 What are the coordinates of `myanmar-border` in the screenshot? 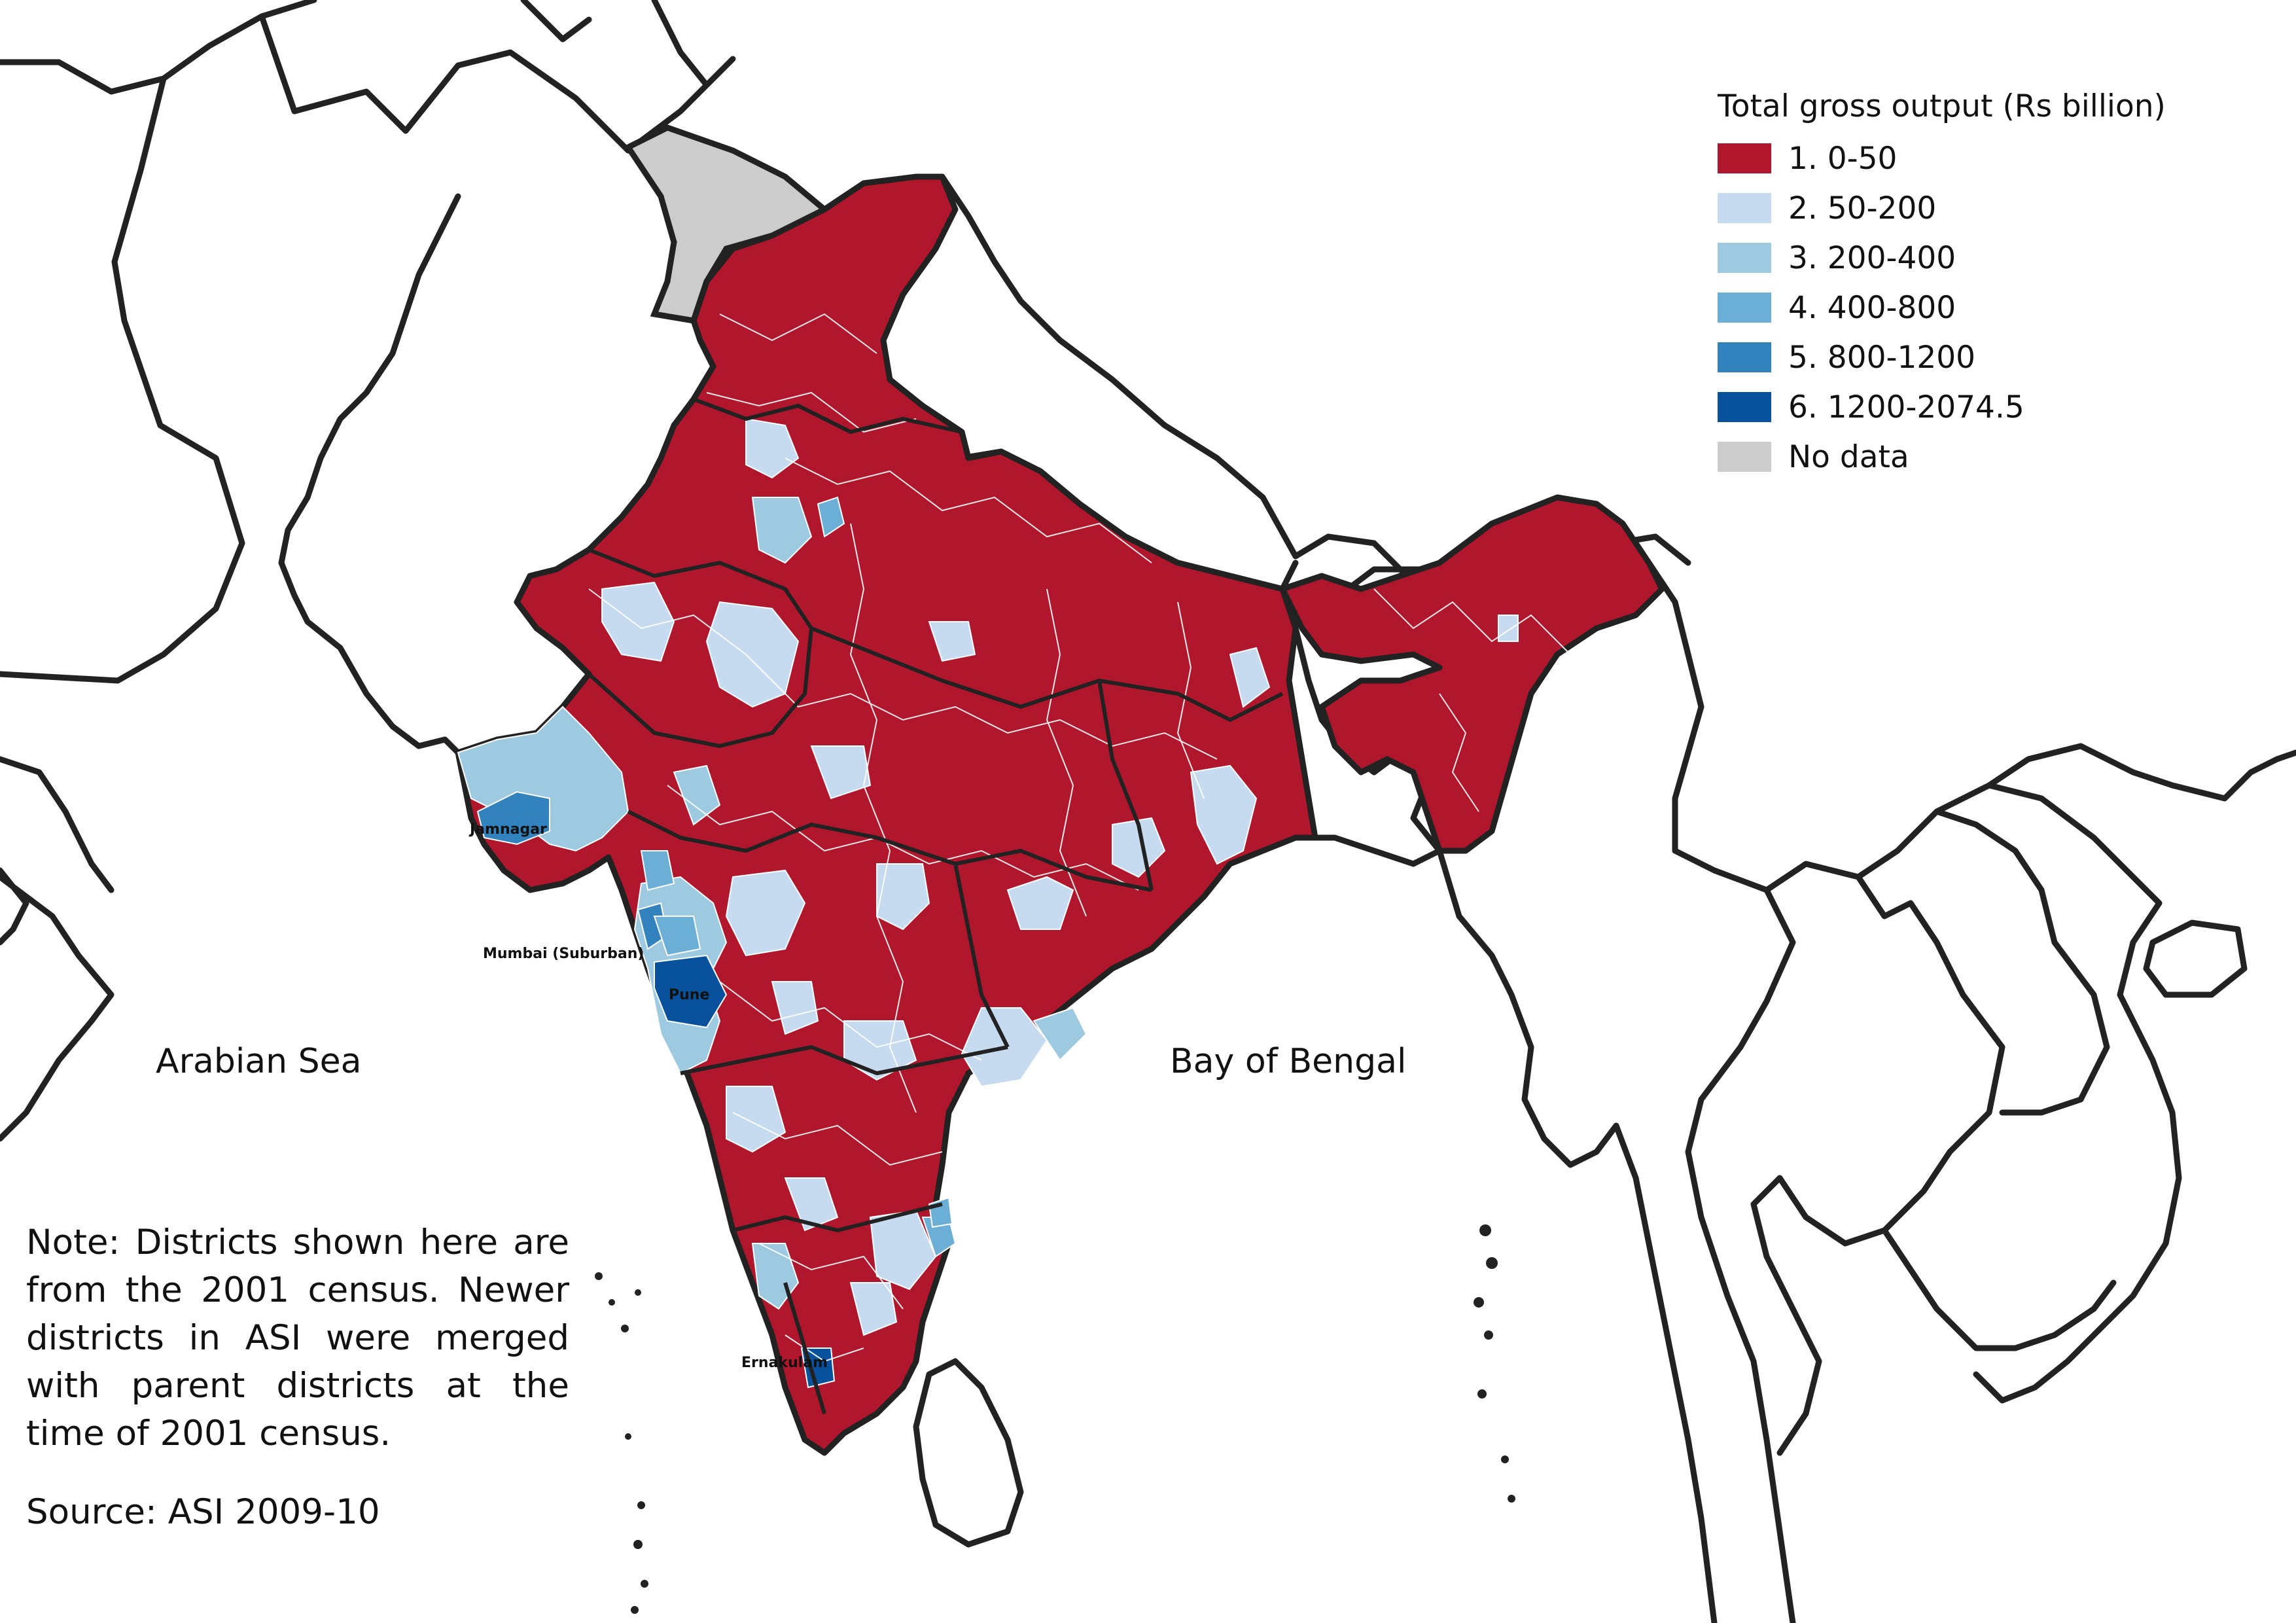 It's located at (1721, 1091).